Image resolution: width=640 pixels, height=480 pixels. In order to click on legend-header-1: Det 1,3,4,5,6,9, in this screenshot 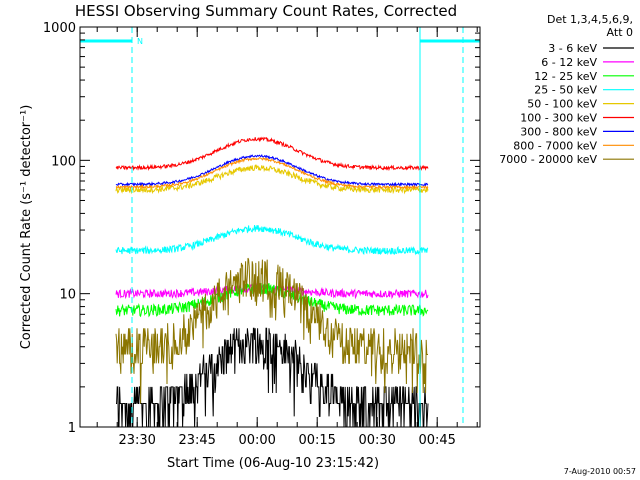, I will do `click(590, 19)`.